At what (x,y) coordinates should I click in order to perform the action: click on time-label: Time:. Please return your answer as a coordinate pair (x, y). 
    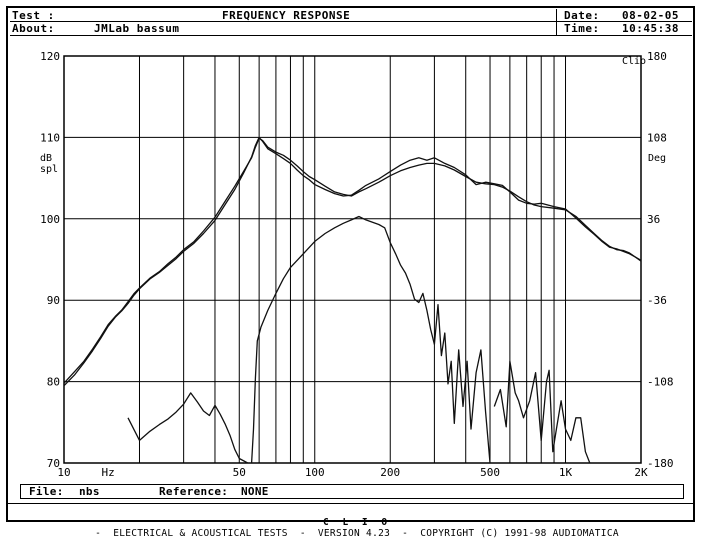
    Looking at the image, I should click on (582, 28).